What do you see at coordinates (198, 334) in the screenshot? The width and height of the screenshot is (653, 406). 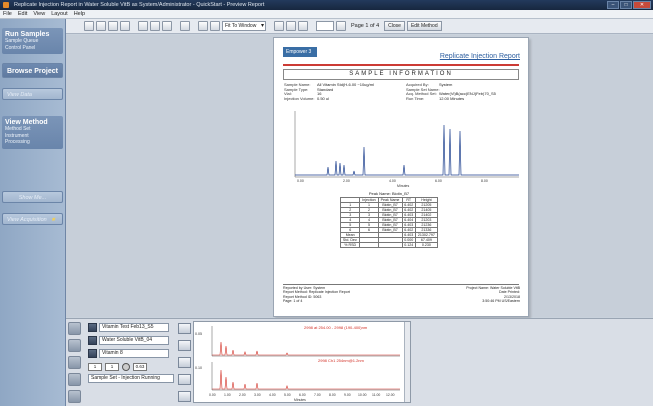 I see `y-tick: 0.05` at bounding box center [198, 334].